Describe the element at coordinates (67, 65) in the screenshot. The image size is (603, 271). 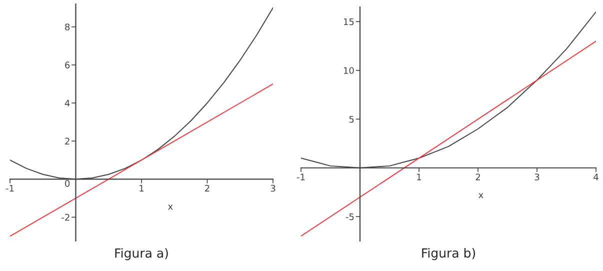
I see `y-tick-label: 6` at that location.